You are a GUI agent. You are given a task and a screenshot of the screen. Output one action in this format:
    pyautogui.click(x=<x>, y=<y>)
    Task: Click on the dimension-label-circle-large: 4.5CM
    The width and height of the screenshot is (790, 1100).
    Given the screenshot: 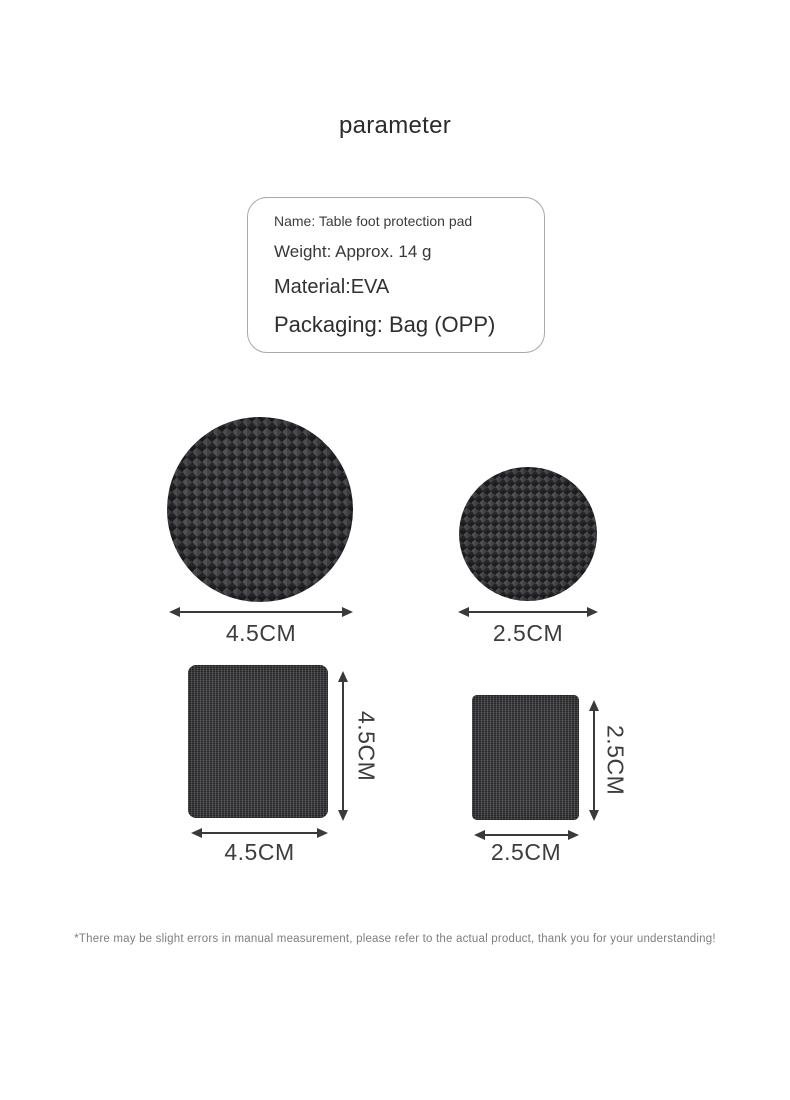 What is the action you would take?
    pyautogui.click(x=261, y=633)
    